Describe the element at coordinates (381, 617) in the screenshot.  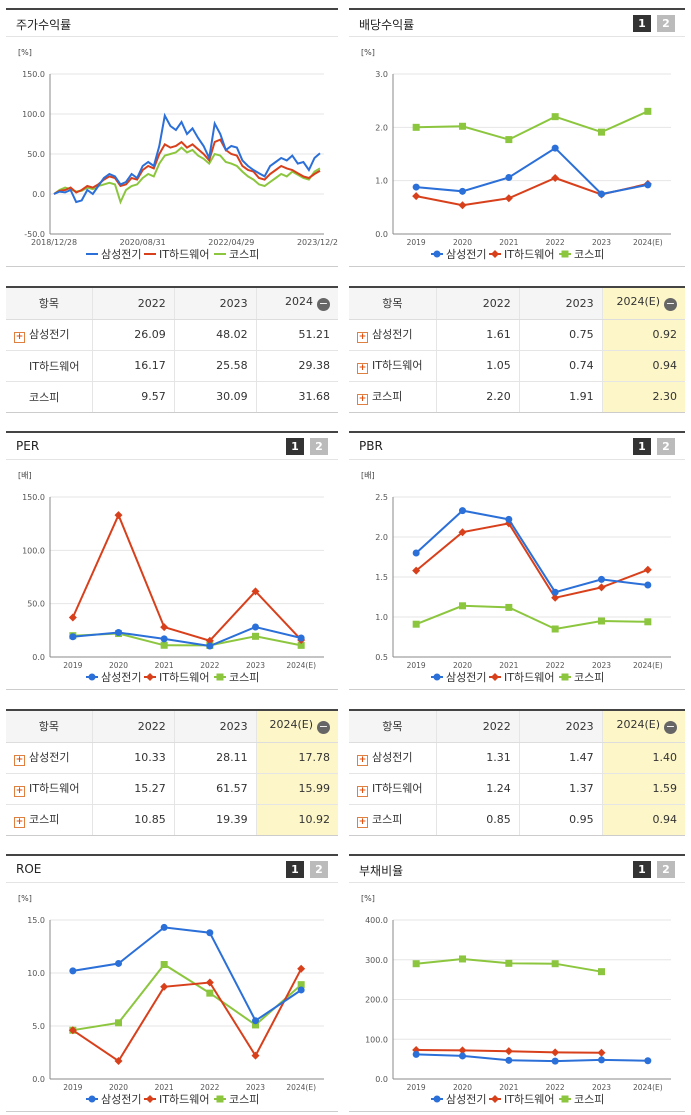
I see `y-tick-label: 1.0` at that location.